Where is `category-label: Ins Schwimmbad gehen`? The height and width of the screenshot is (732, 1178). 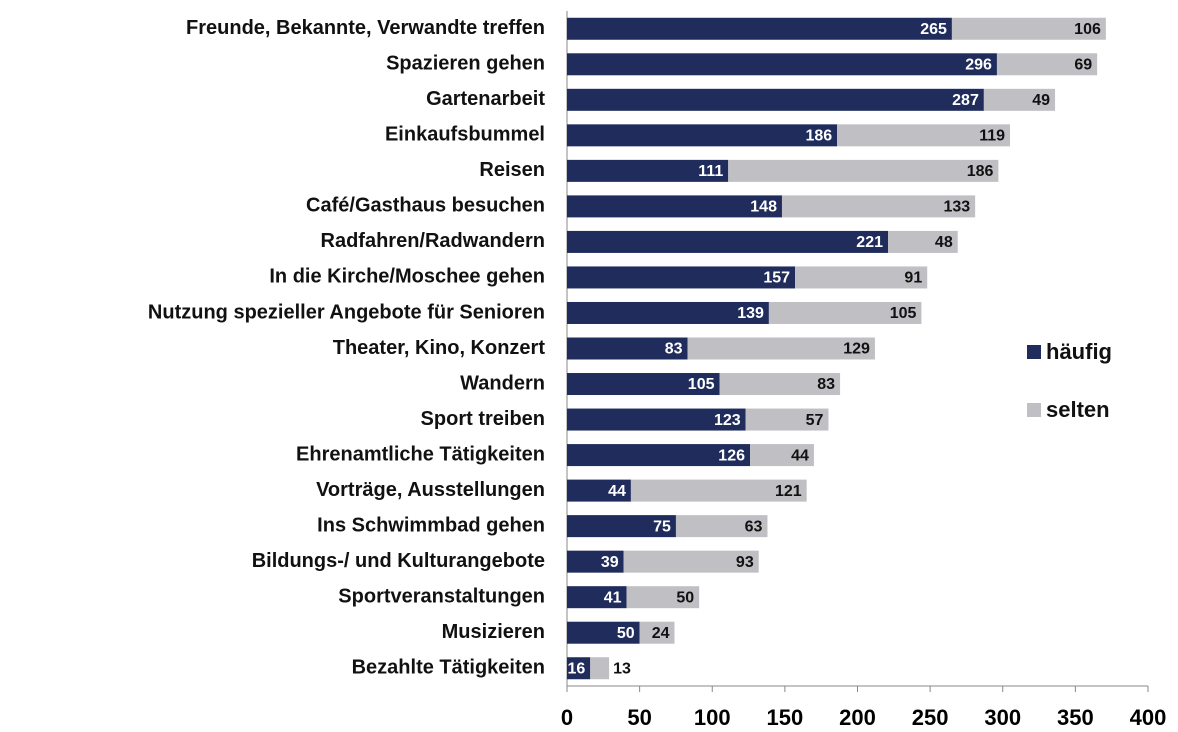 category-label: Ins Schwimmbad gehen is located at coordinates (431, 525).